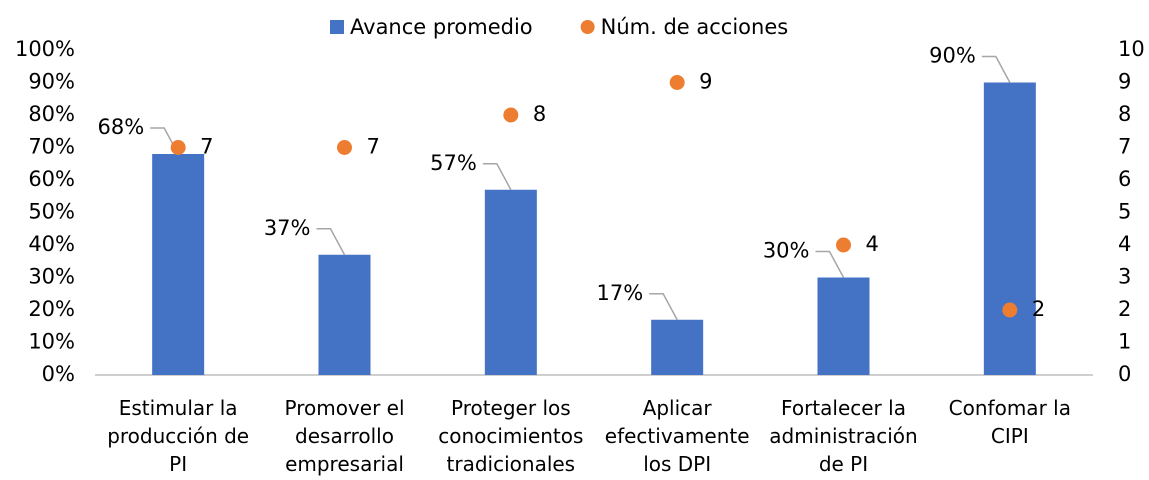 This screenshot has height=480, width=1149. I want to click on data-label: 68%, so click(120, 127).